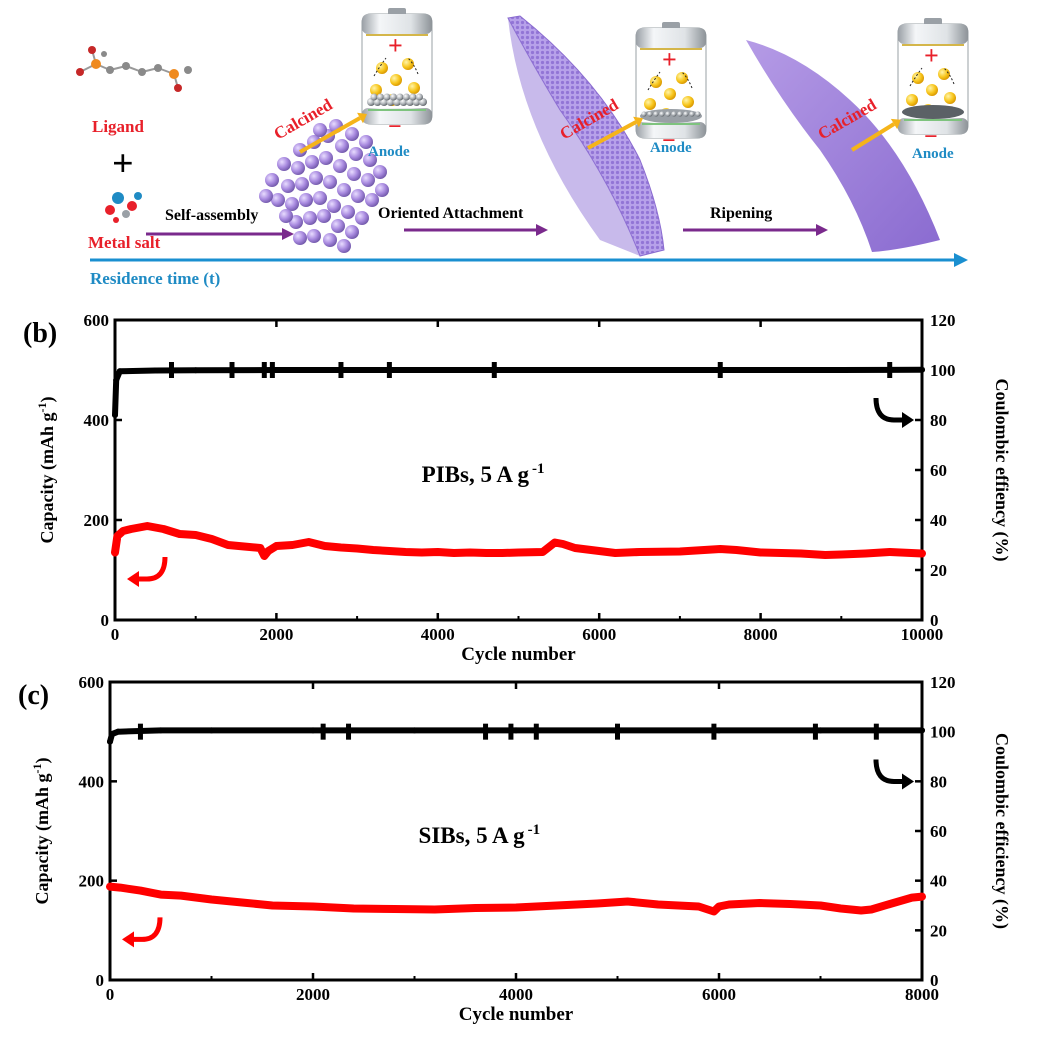  I want to click on y-right-tick-label: 40, so click(938, 881).